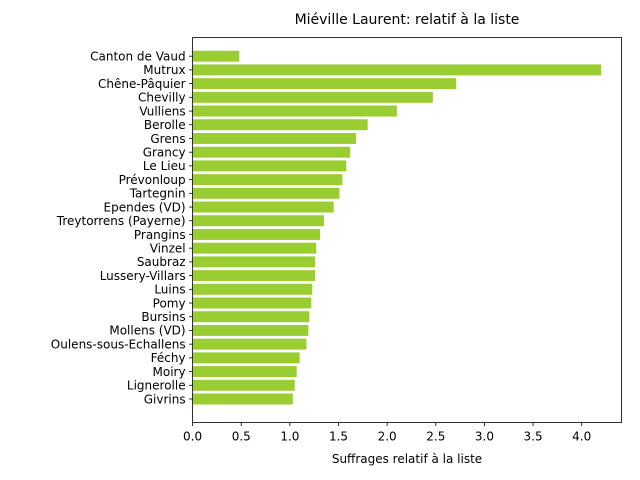 This screenshot has height=480, width=640. Describe the element at coordinates (143, 276) in the screenshot. I see `y-tick-label: Lussery-Villars` at that location.